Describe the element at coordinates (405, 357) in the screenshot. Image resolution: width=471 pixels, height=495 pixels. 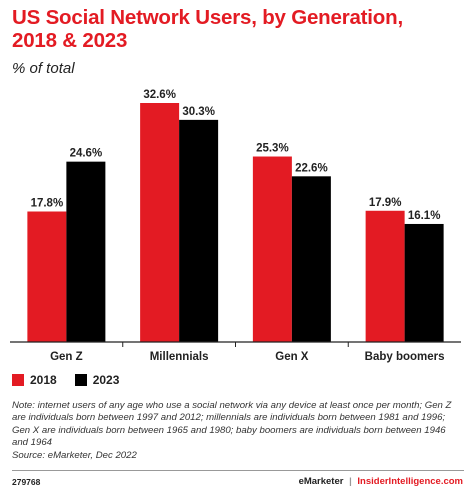
I see `x-tick-label-baby-boomers: Baby boomers` at that location.